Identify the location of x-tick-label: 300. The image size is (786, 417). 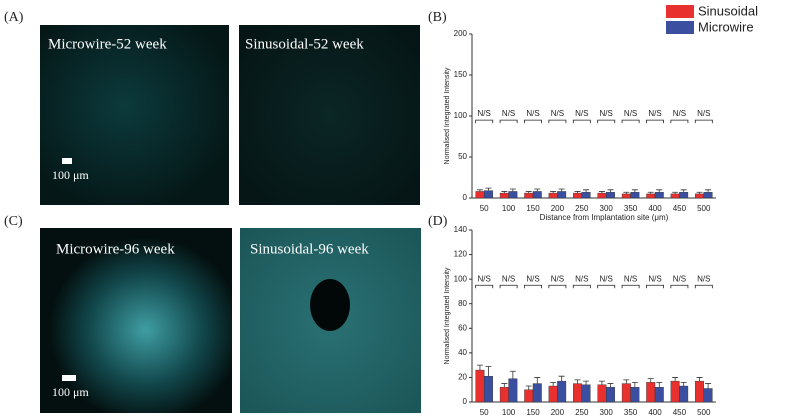
(607, 208).